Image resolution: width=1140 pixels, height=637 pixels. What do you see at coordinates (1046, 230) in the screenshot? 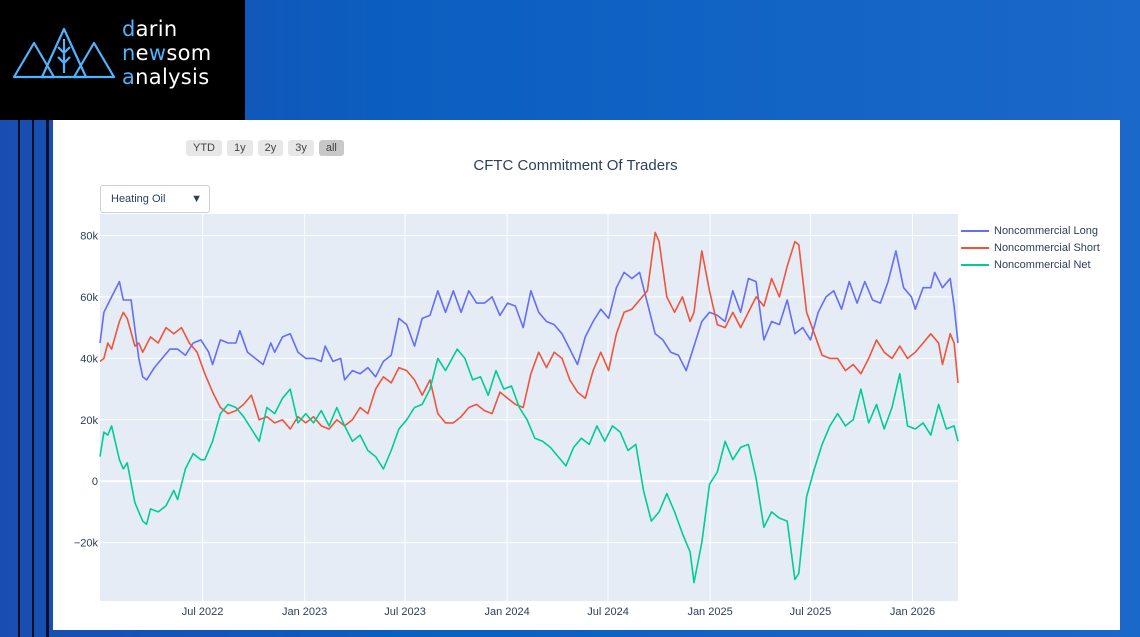
I see `legend-label: Noncommercial Long` at bounding box center [1046, 230].